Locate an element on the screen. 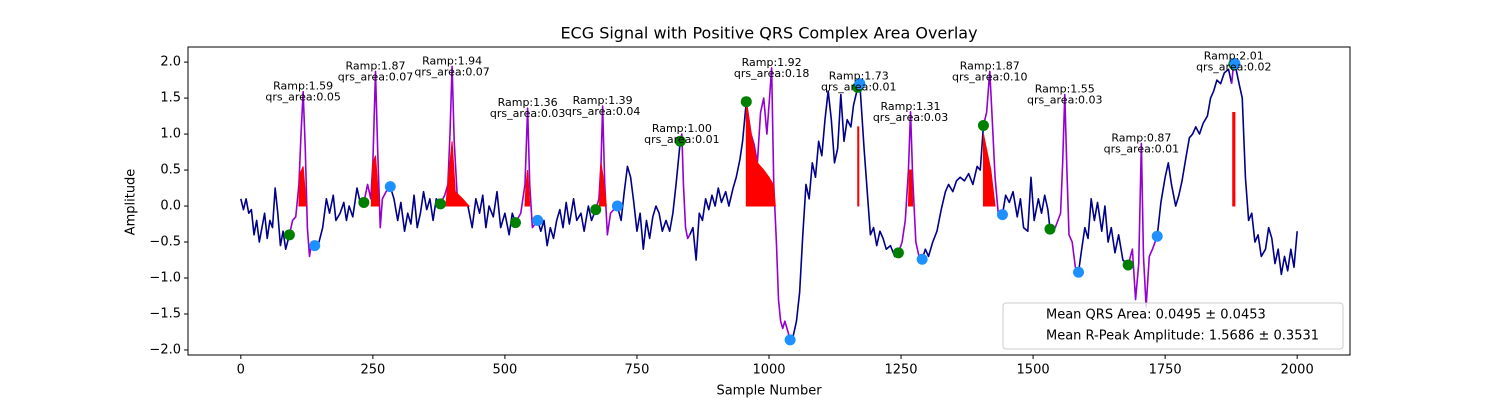 The height and width of the screenshot is (400, 1500). peak-annotation: qrs_area:0.05 is located at coordinates (302, 97).